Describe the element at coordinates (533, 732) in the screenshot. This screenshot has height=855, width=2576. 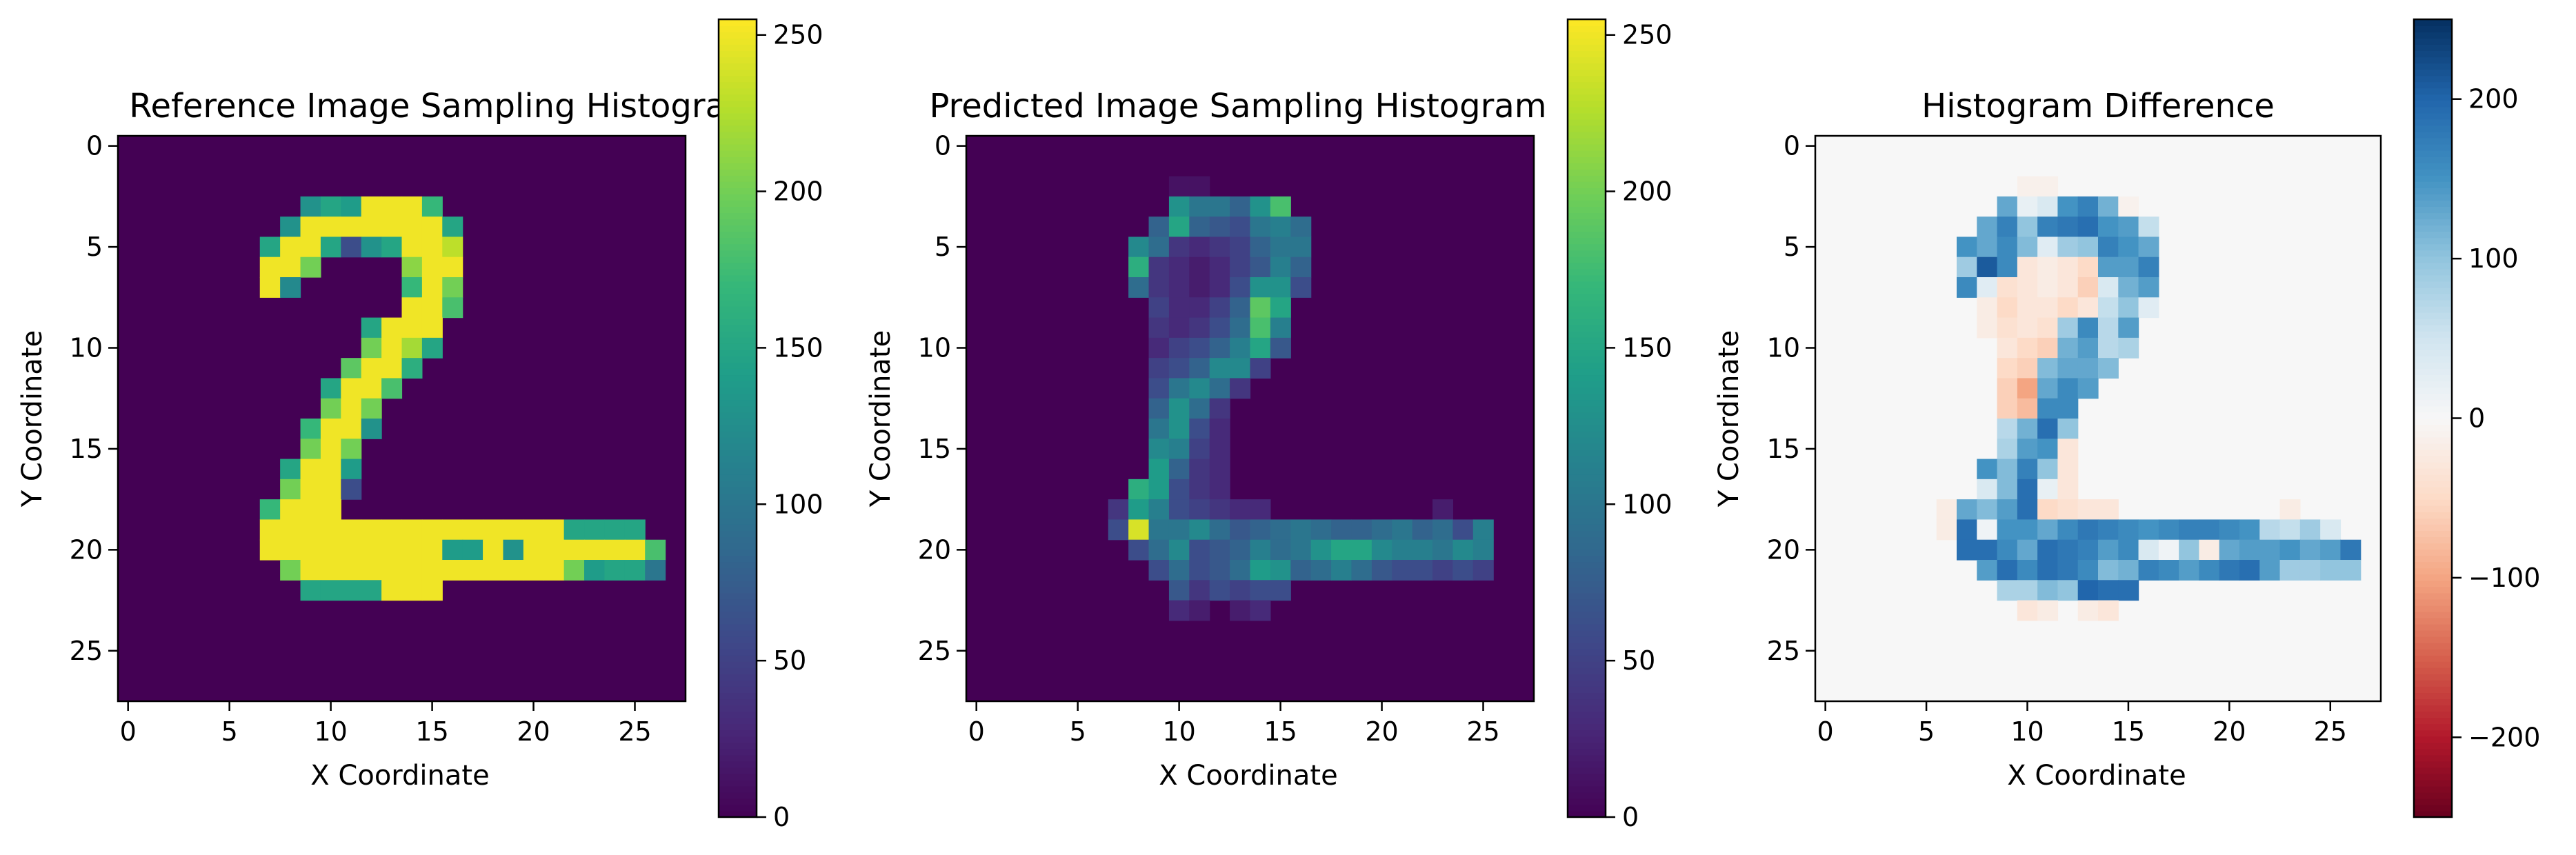
I see `x-tick-label: 20` at that location.